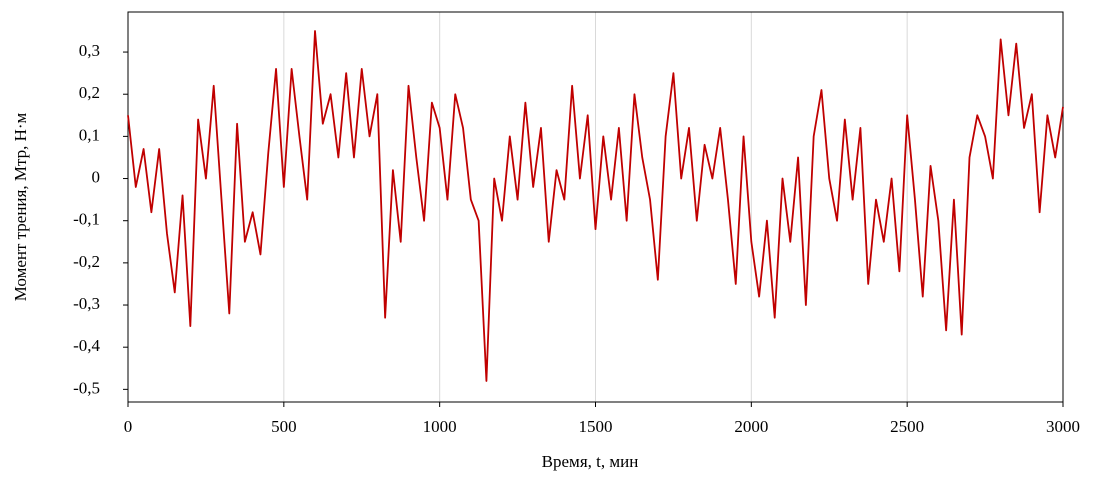  What do you see at coordinates (86, 261) in the screenshot?
I see `y-tick-label: -0,2` at bounding box center [86, 261].